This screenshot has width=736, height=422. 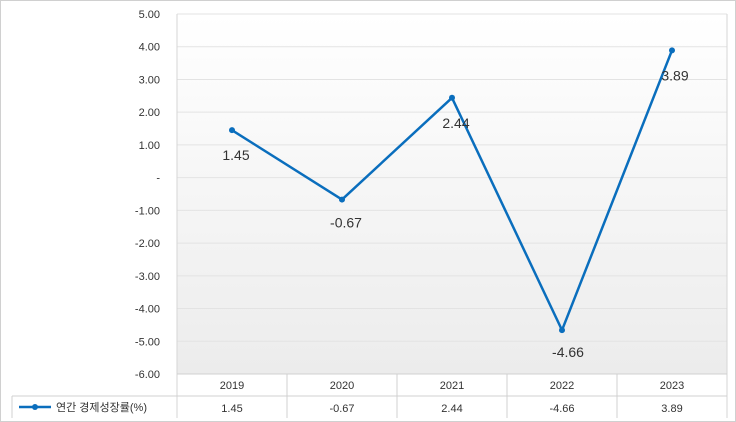 I want to click on y-tick-label: 2.00, so click(x=149, y=113).